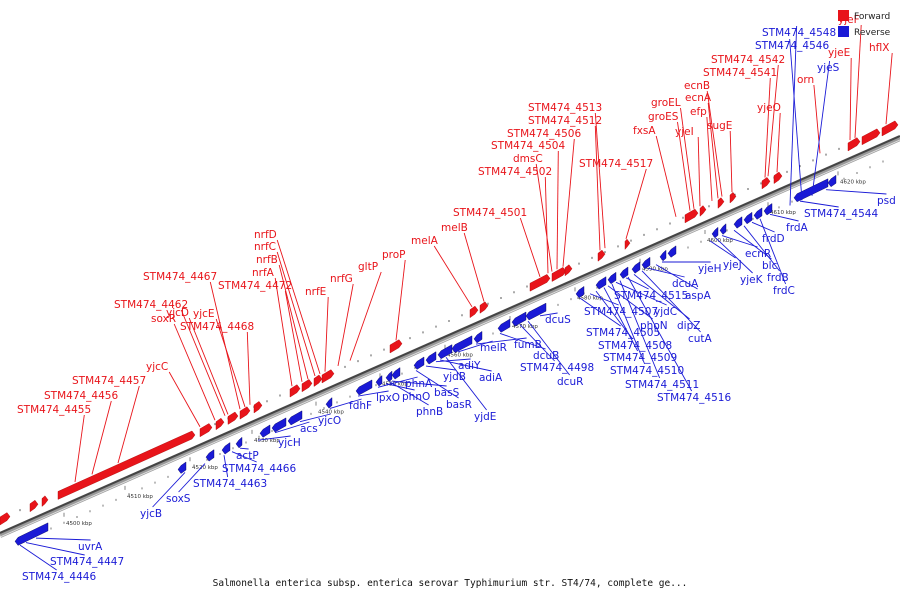 This screenshot has height=600, width=900. Describe the element at coordinates (758, 254) in the screenshot. I see `reverse-gene-label: ecnR` at that location.